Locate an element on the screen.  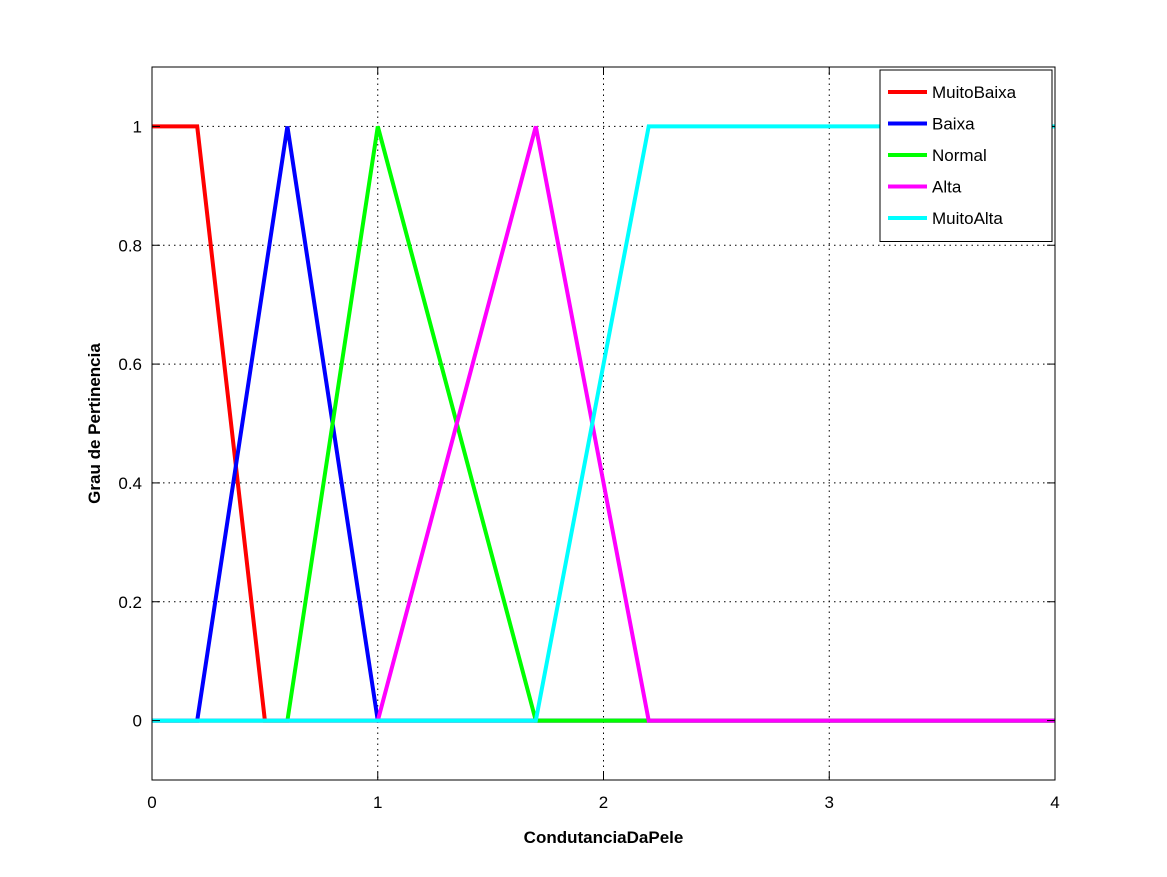
y-tick-label: 1 is located at coordinates (137, 126).